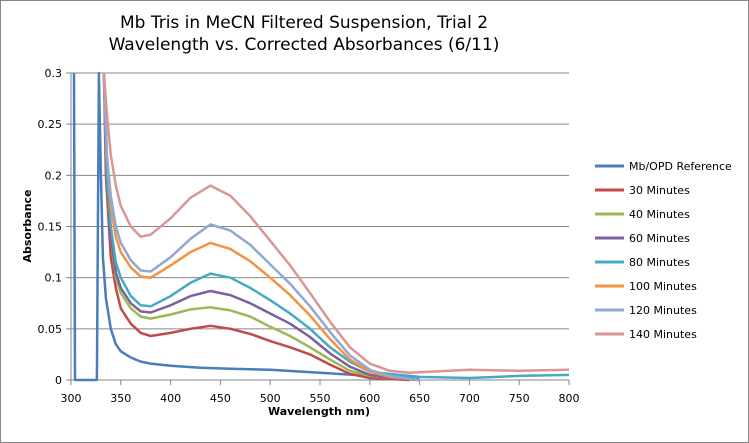  Describe the element at coordinates (663, 310) in the screenshot. I see `legend-label: 120 Minutes` at that location.